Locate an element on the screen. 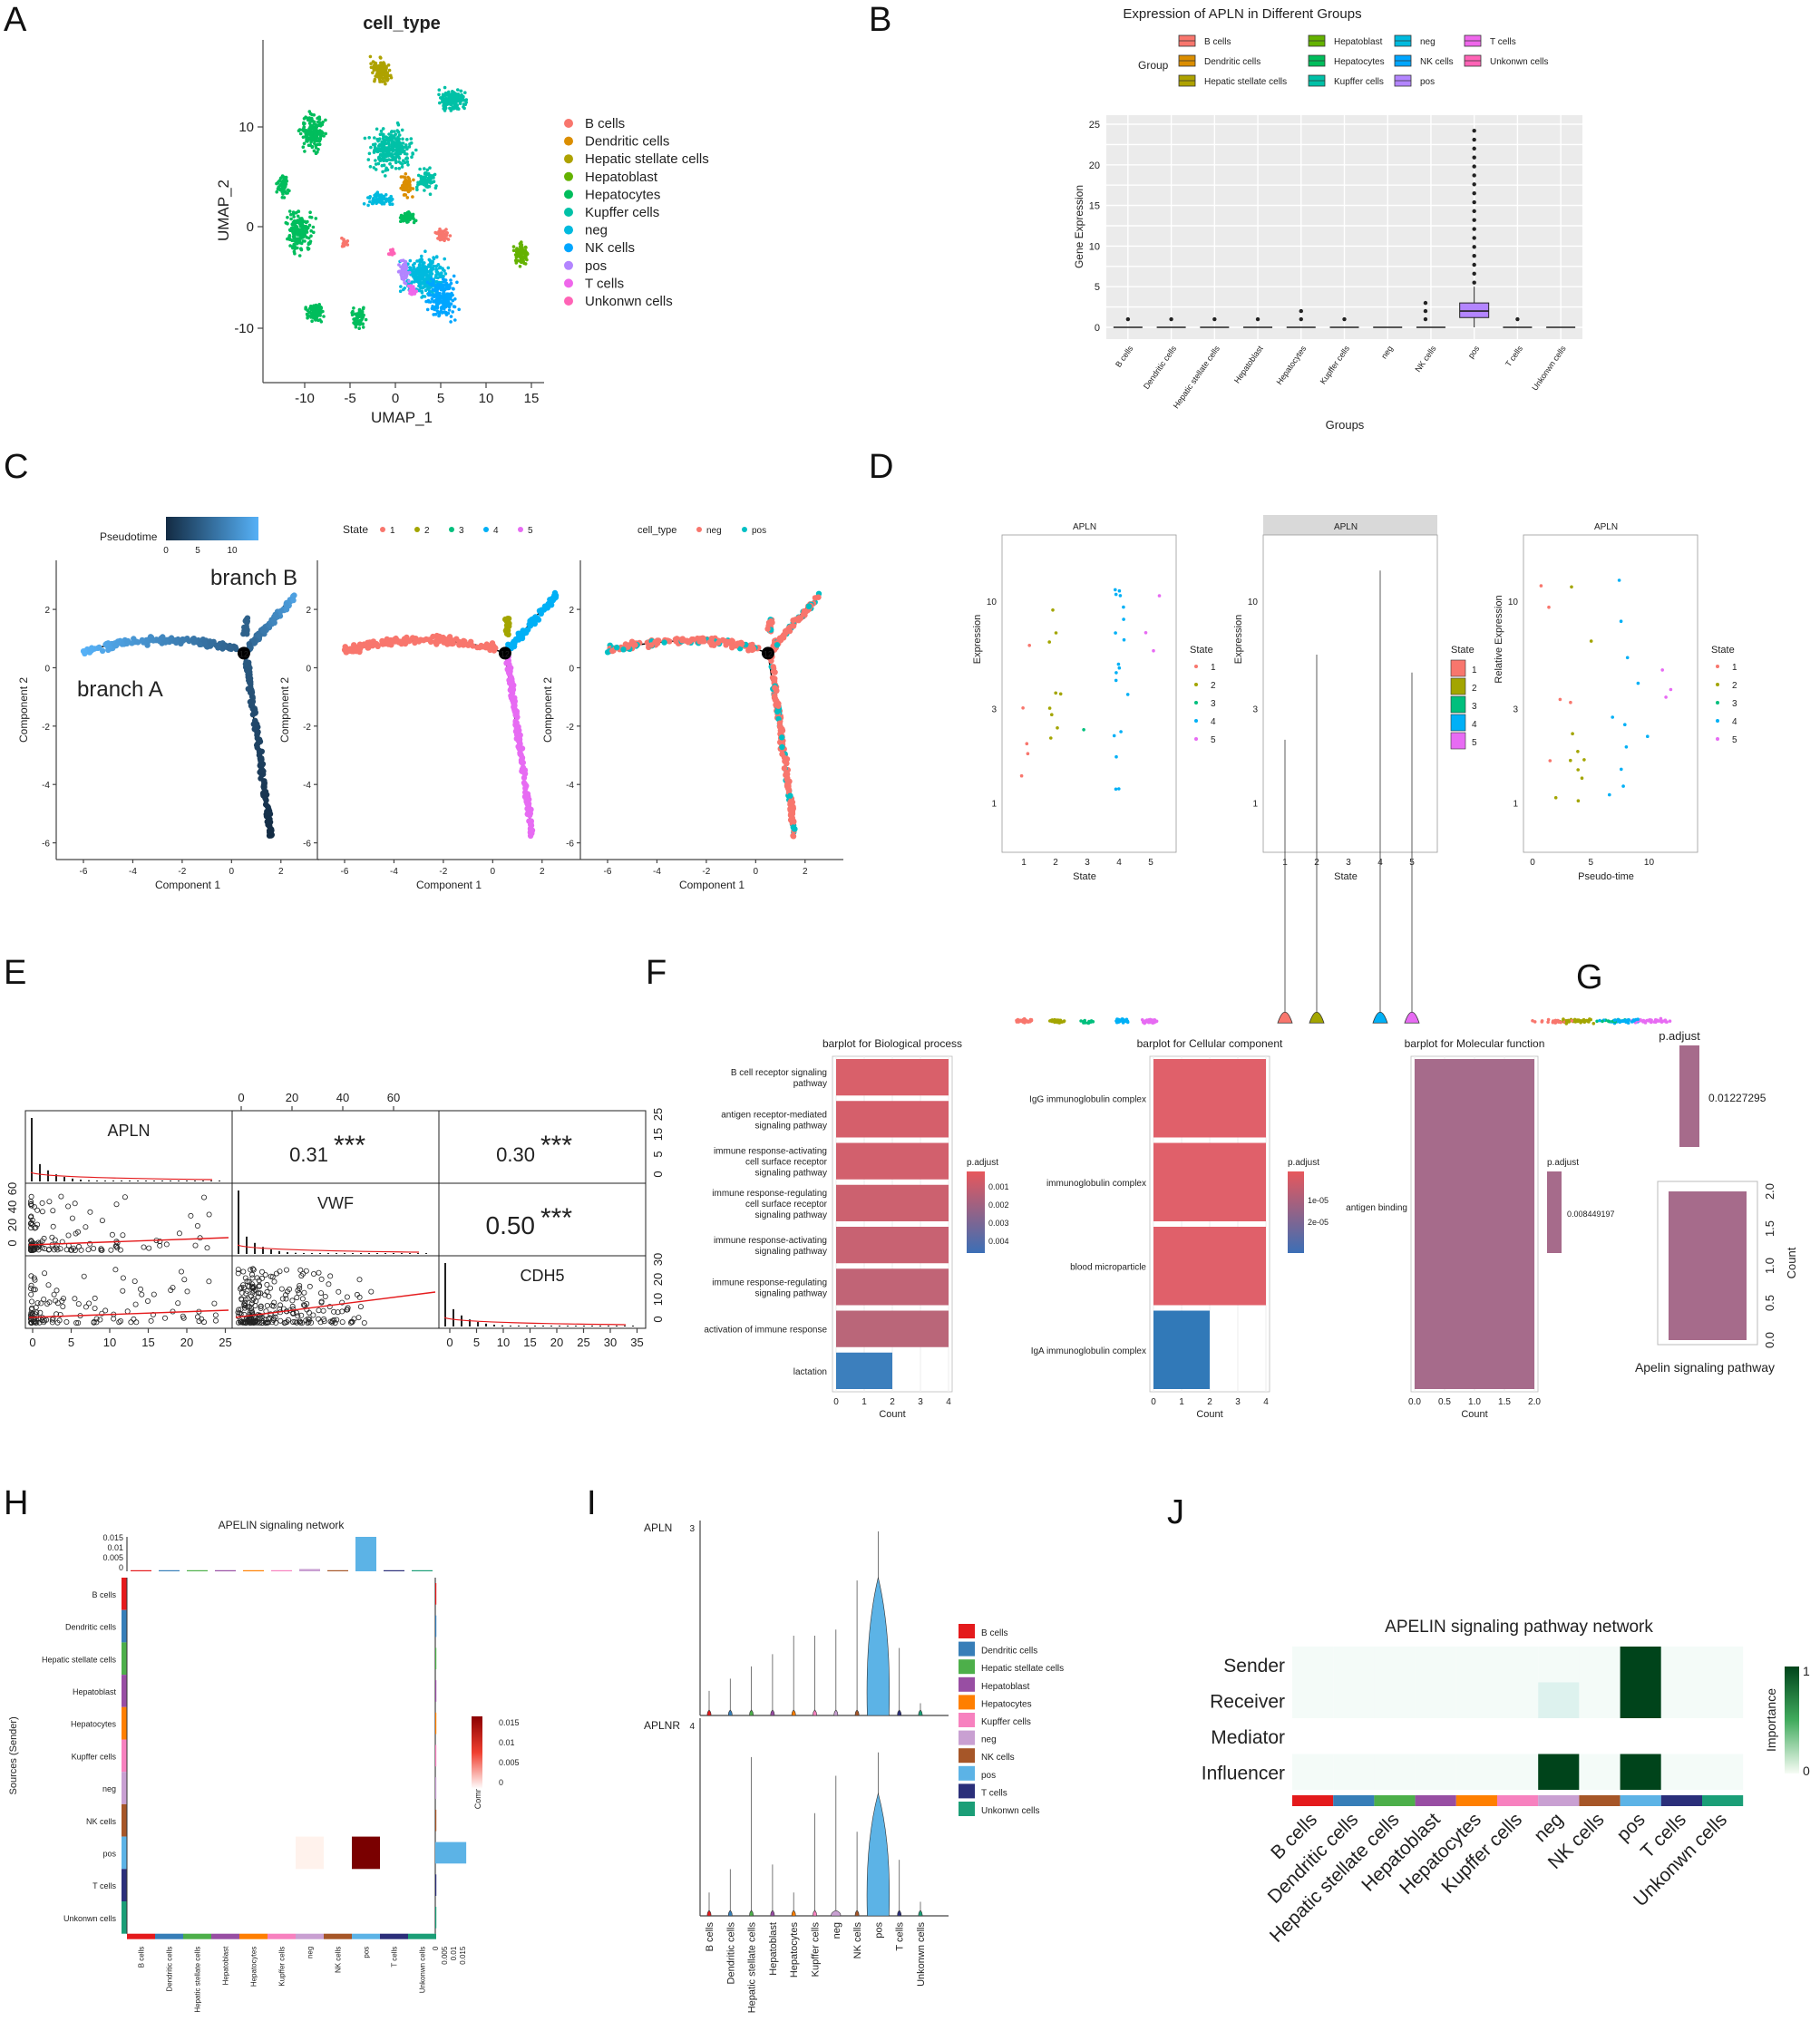 This screenshot has width=1820, height=2031. row-color-key is located at coordinates (125, 1917).